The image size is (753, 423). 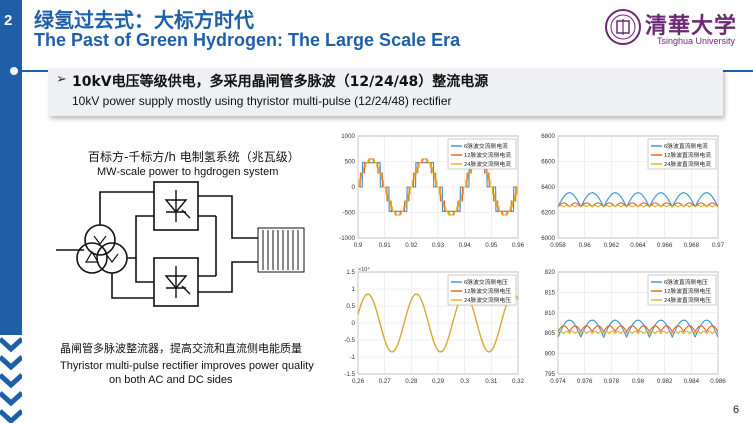 What do you see at coordinates (491, 245) in the screenshot?
I see `x-tick-label: 0.95` at bounding box center [491, 245].